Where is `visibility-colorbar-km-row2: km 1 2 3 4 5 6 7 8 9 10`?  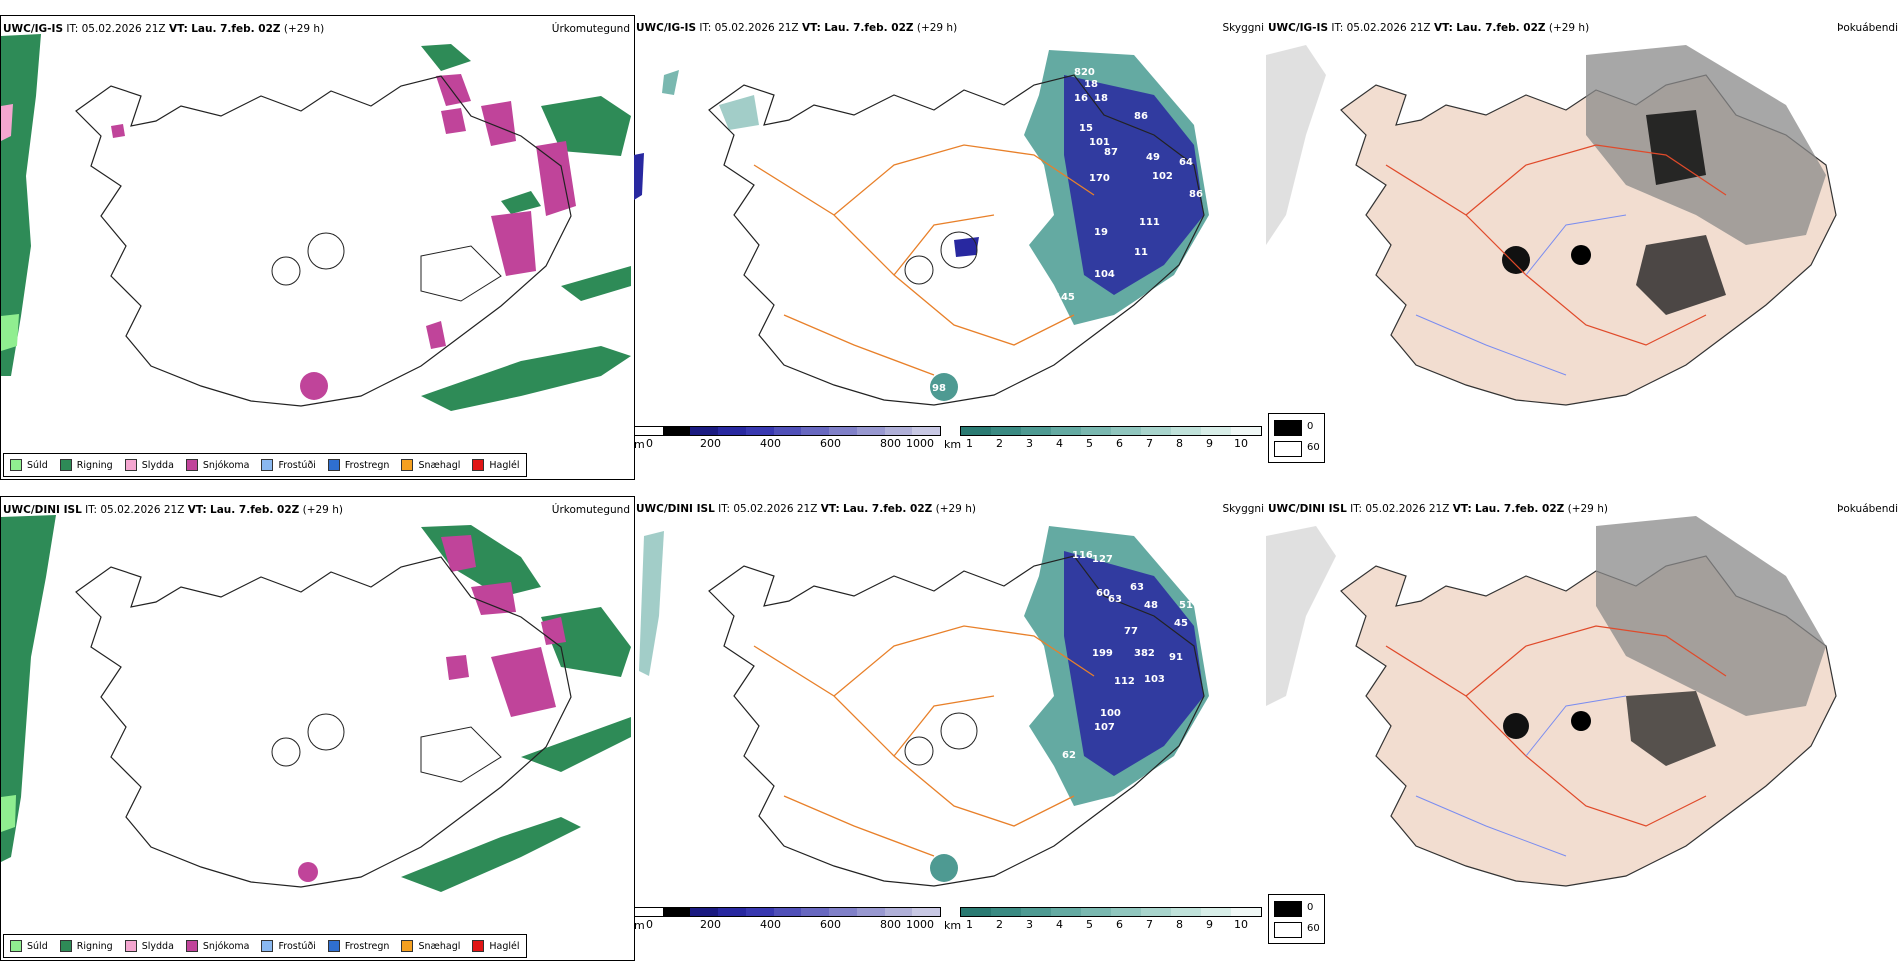 visibility-colorbar-km-row2: km 1 2 3 4 5 6 7 8 9 10 is located at coordinates (1105, 923).